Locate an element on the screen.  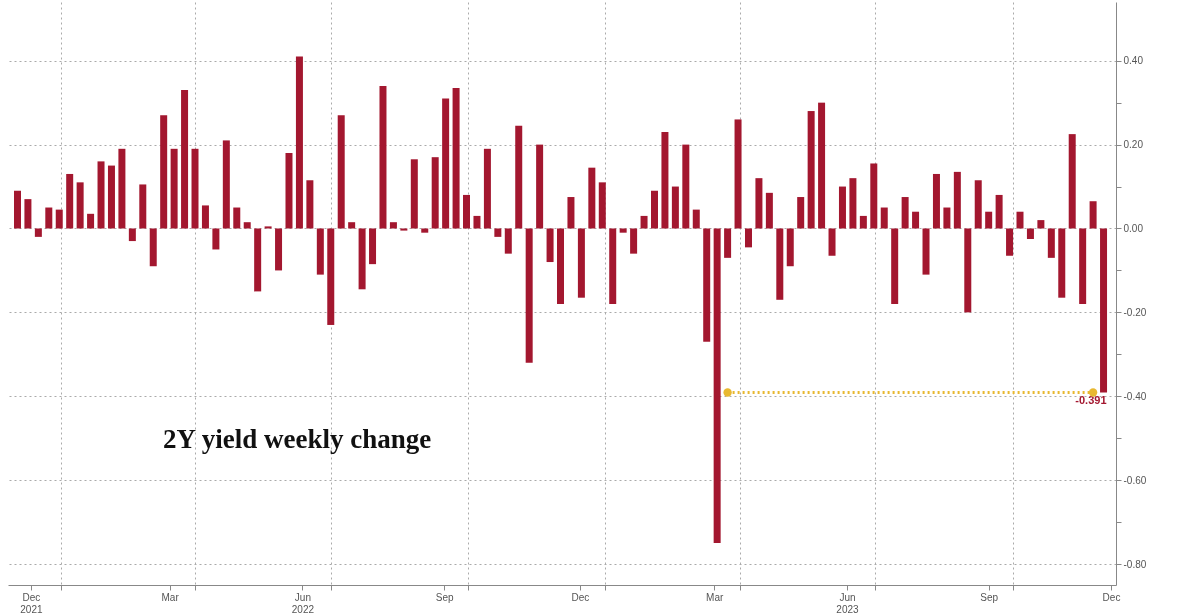
data-label: -0.391 is located at coordinates (1091, 400).